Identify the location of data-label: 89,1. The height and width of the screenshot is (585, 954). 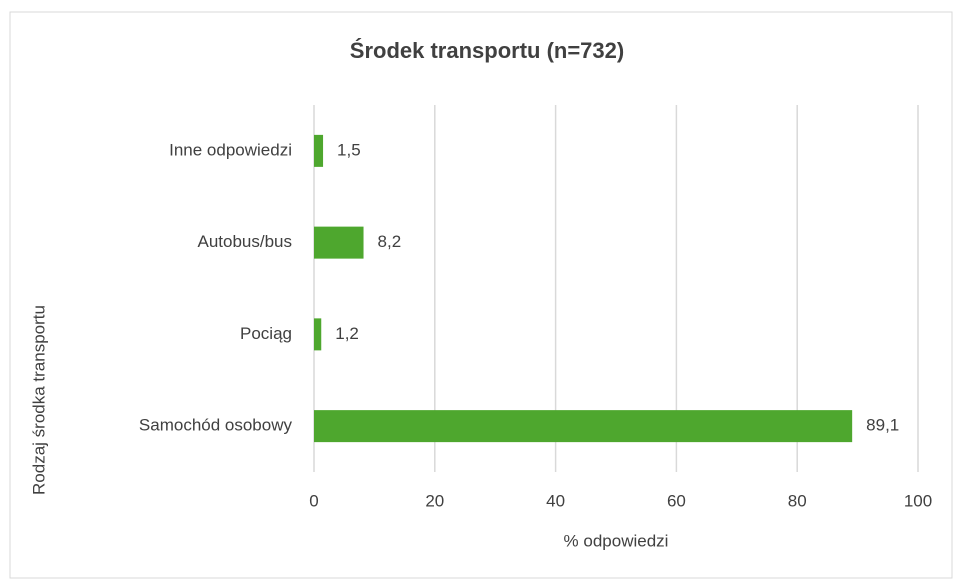
(882, 425).